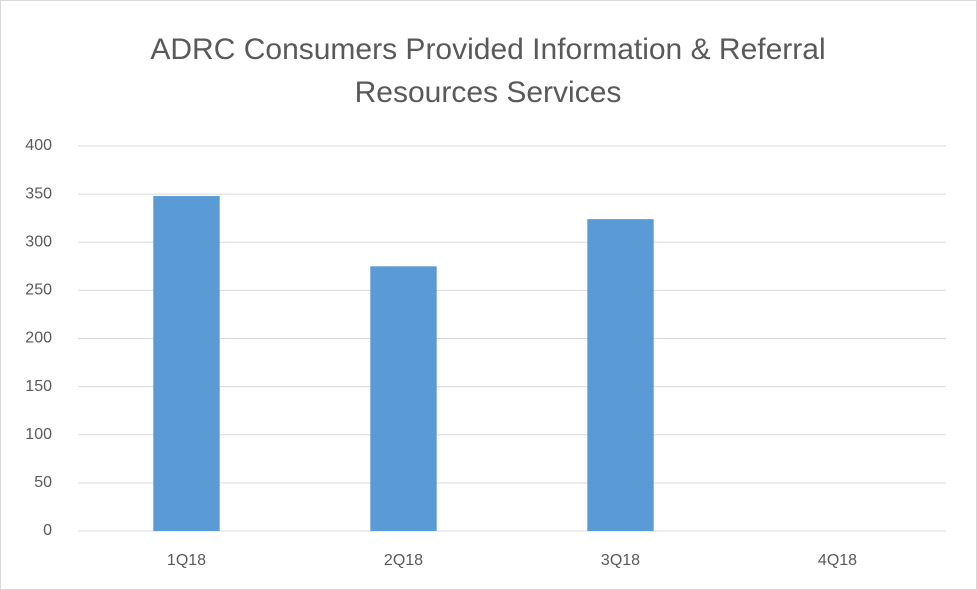  Describe the element at coordinates (38, 241) in the screenshot. I see `y-tick-label: 300` at that location.